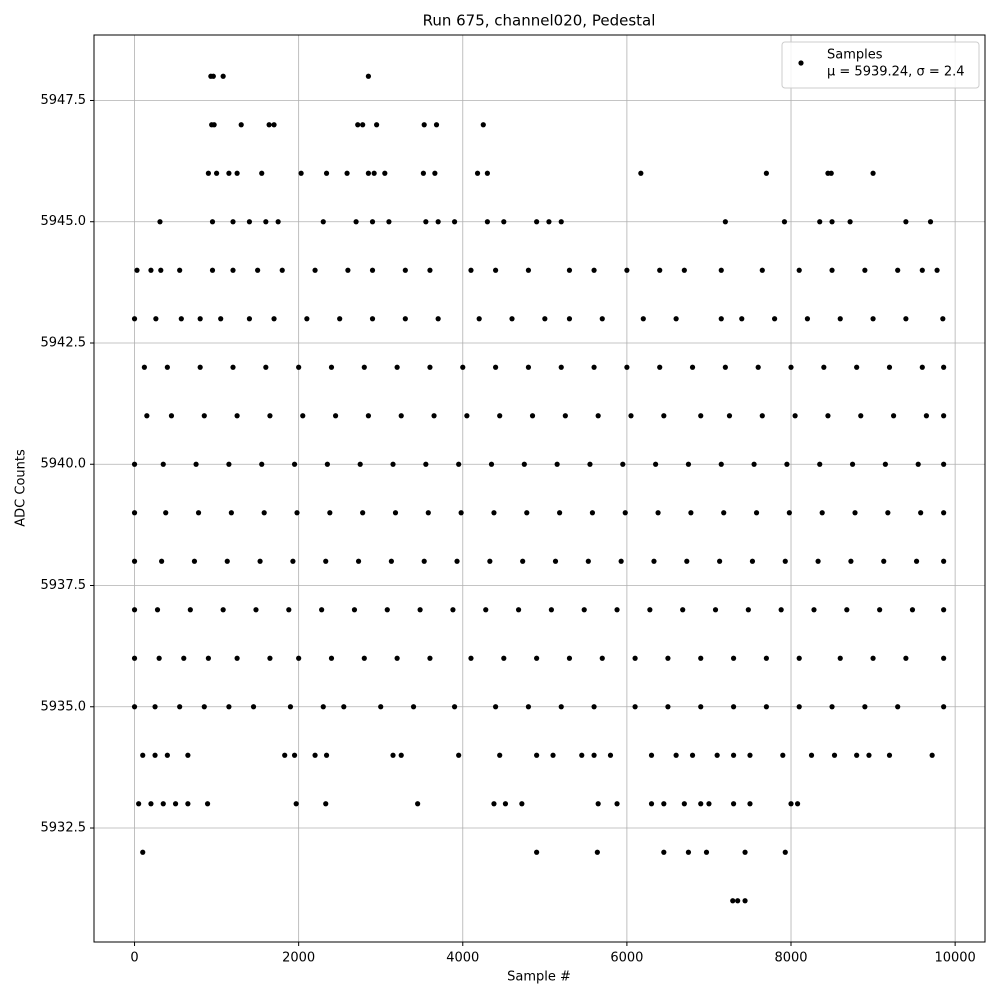 The width and height of the screenshot is (1000, 1000). Describe the element at coordinates (64, 706) in the screenshot. I see `y-tick-label: 5935.0` at that location.